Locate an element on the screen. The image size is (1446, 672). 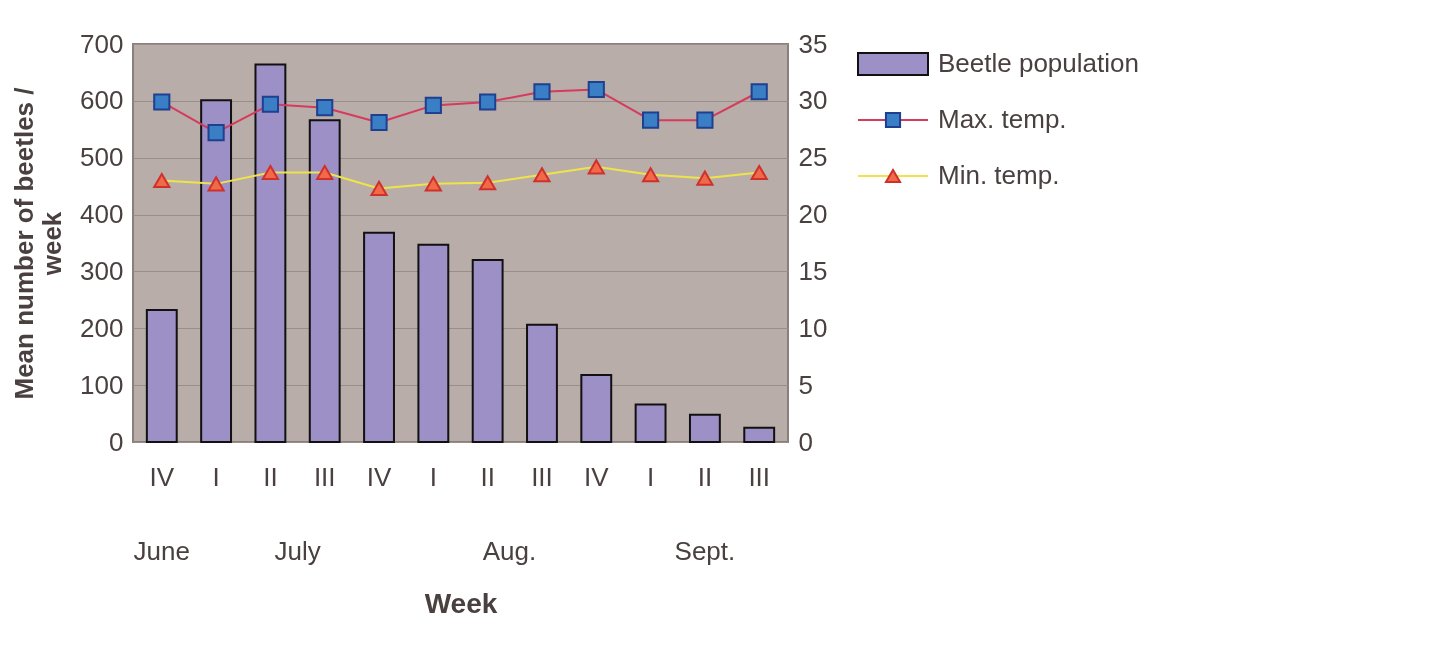
text: June is located at coordinates (161, 551).